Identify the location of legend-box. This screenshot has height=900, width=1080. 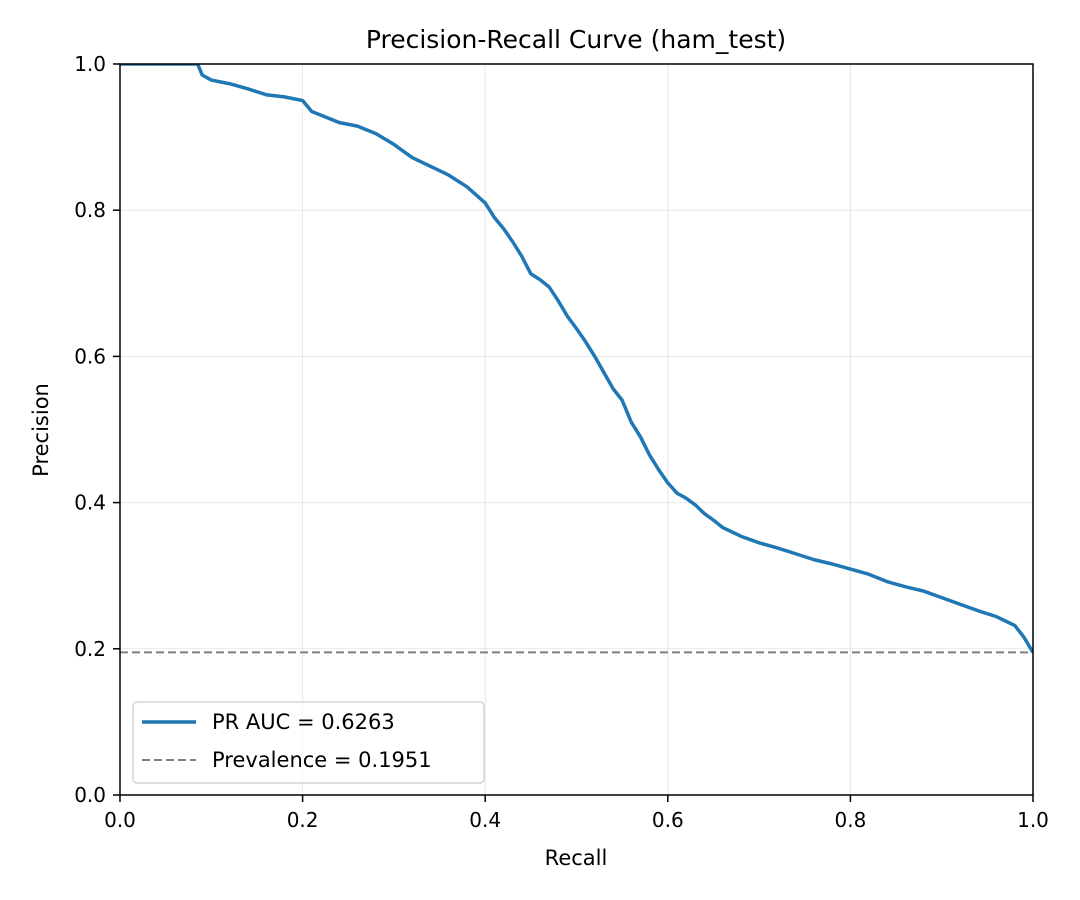
(308, 742).